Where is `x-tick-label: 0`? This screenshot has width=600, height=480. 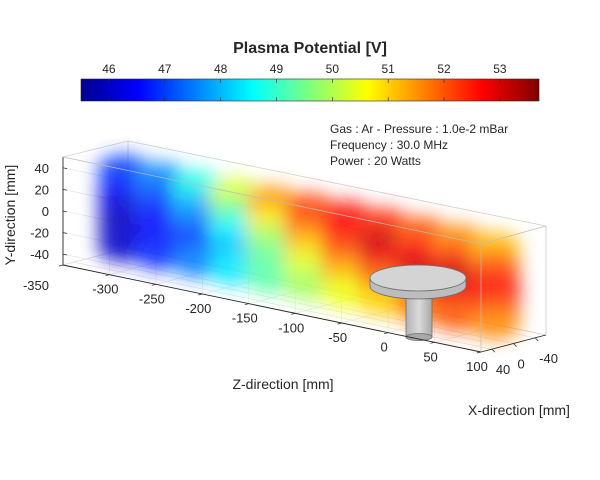
x-tick-label: 0 is located at coordinates (521, 364).